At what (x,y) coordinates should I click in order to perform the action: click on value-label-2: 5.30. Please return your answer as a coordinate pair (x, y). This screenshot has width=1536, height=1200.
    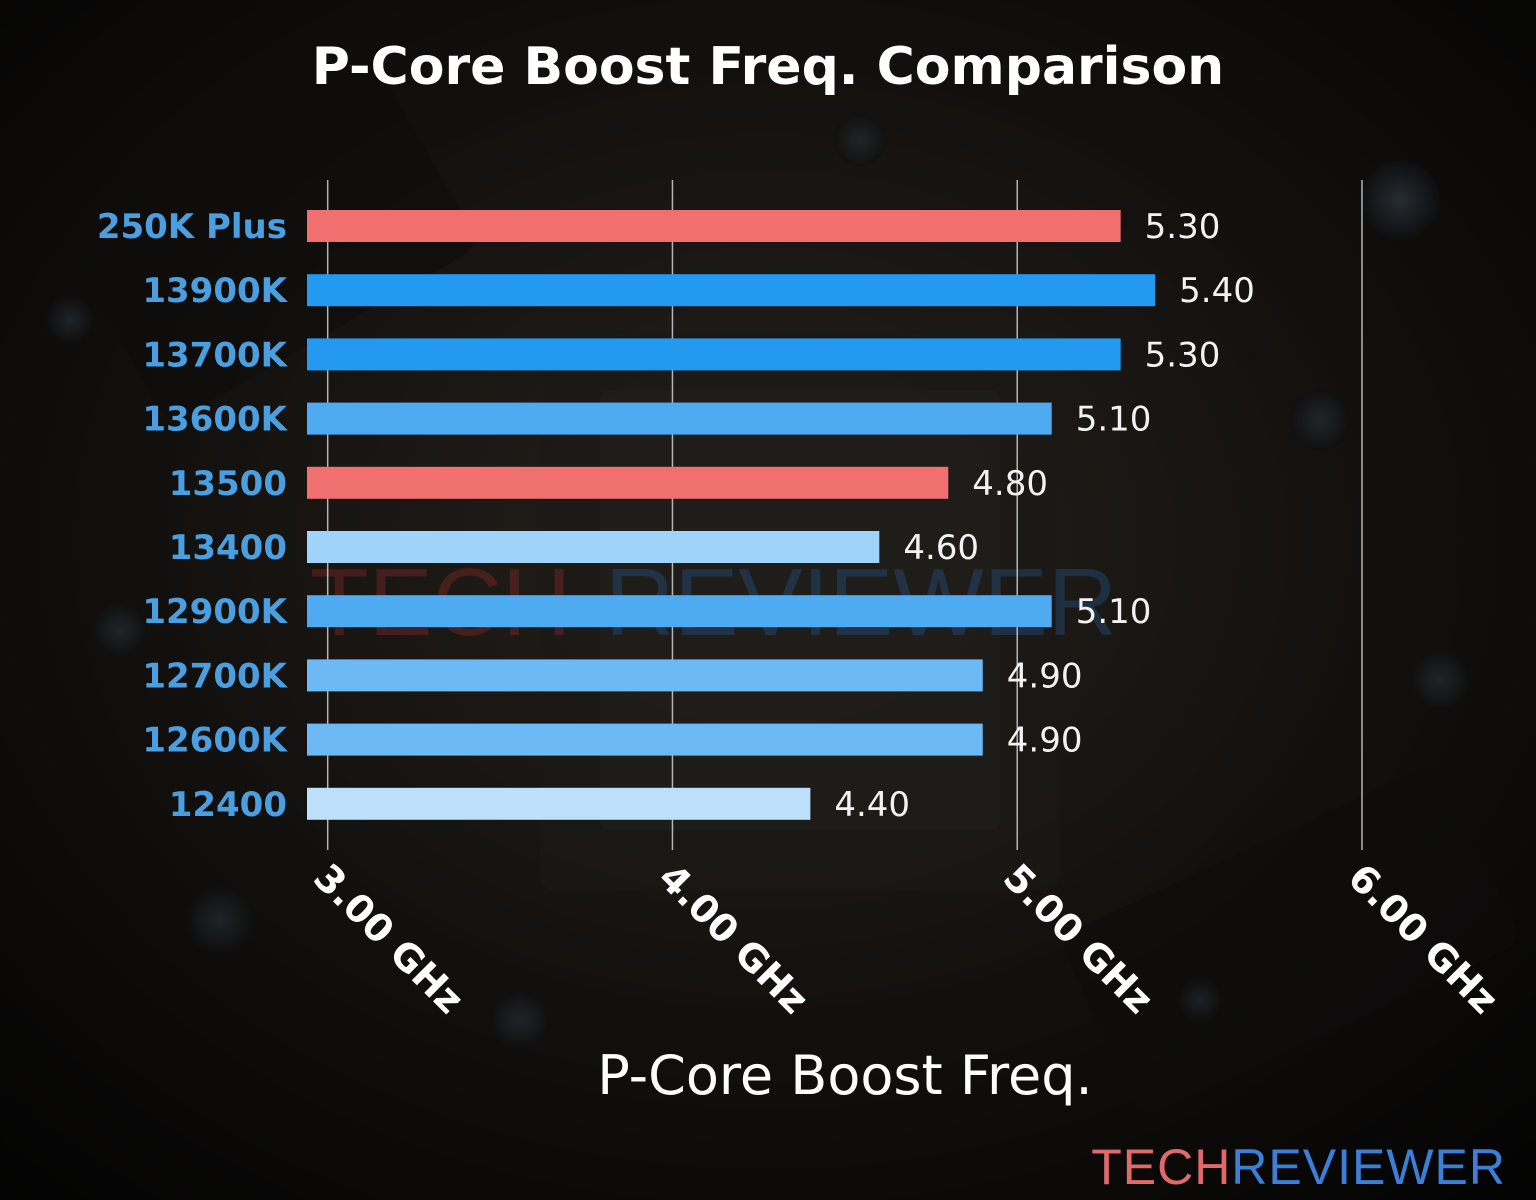
    Looking at the image, I should click on (1183, 355).